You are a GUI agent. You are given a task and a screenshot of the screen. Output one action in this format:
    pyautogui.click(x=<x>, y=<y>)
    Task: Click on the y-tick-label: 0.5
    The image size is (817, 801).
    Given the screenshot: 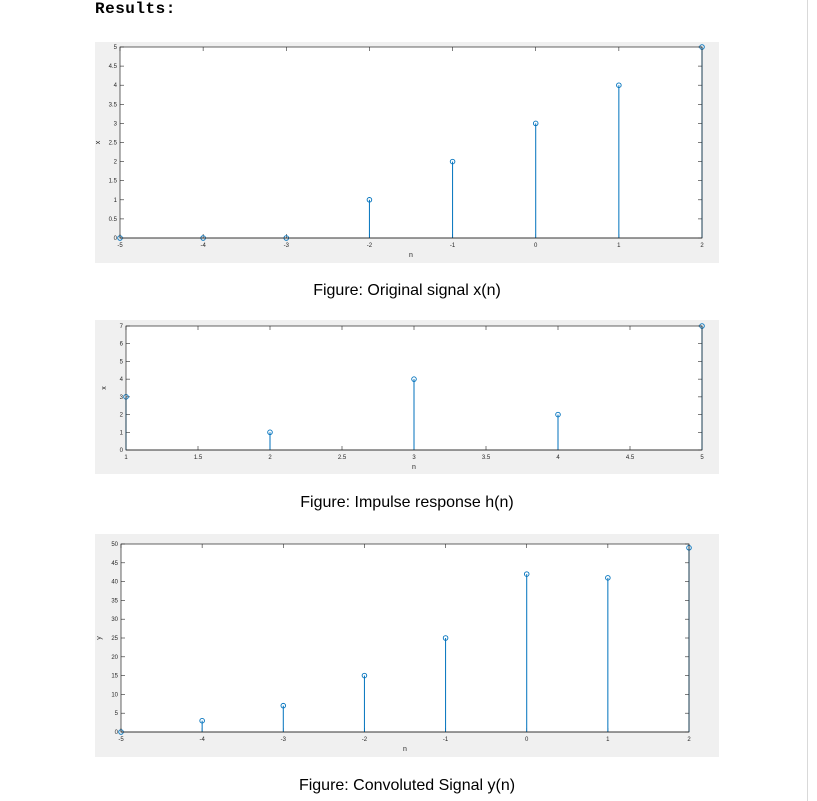 What is the action you would take?
    pyautogui.click(x=113, y=220)
    